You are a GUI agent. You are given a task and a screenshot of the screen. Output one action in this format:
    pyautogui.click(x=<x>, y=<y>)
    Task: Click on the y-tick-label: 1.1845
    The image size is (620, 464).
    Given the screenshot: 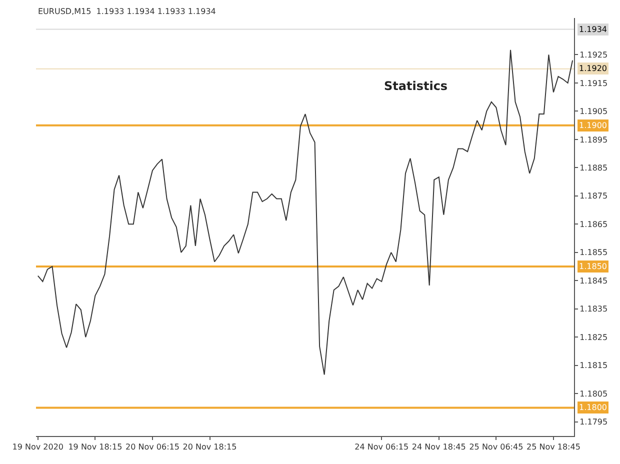 What is the action you would take?
    pyautogui.click(x=594, y=281)
    